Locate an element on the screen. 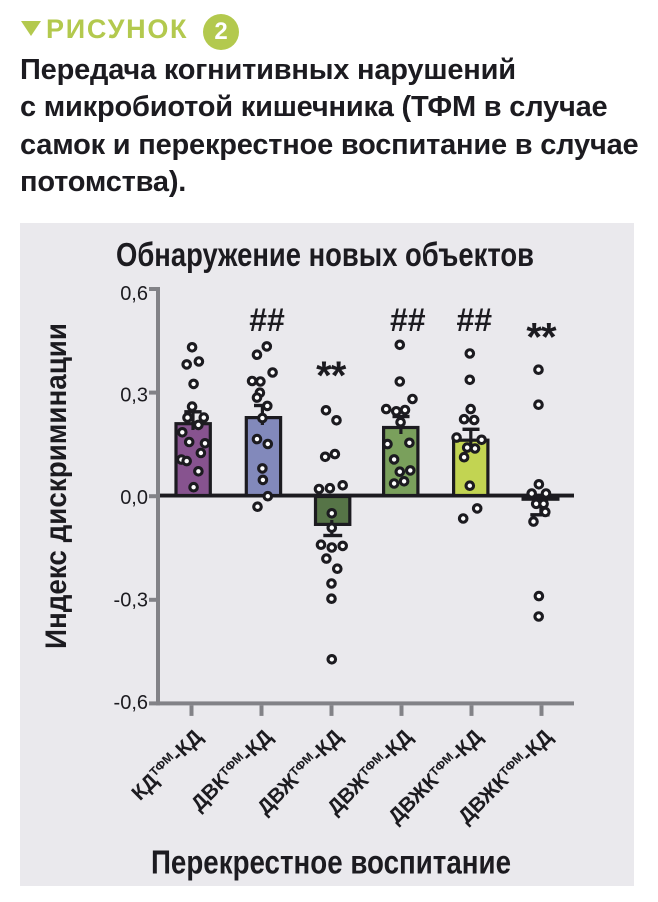 This screenshot has width=658, height=902. svg-text: 0,3 is located at coordinates (134, 396).